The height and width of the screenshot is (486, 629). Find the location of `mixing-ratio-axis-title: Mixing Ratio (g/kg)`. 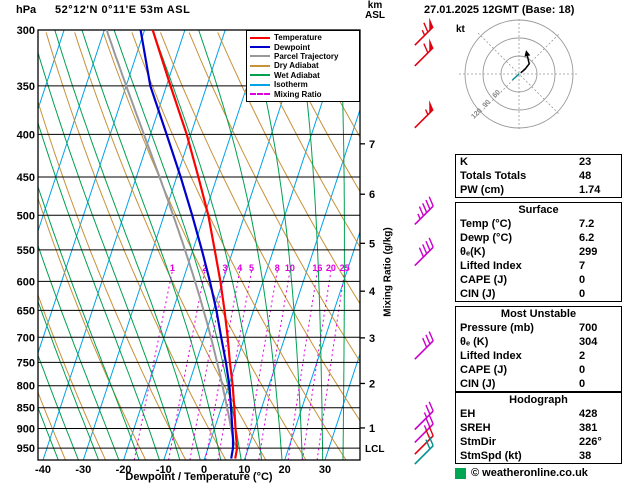

mixing-ratio-axis-title: Mixing Ratio (g/kg) is located at coordinates (388, 272).